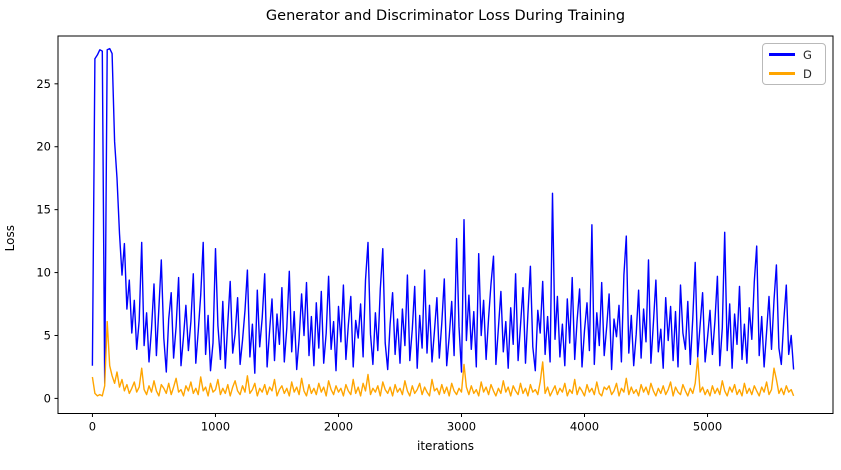 This screenshot has width=841, height=470. What do you see at coordinates (47, 398) in the screenshot?
I see `y-tick-label: 0` at bounding box center [47, 398].